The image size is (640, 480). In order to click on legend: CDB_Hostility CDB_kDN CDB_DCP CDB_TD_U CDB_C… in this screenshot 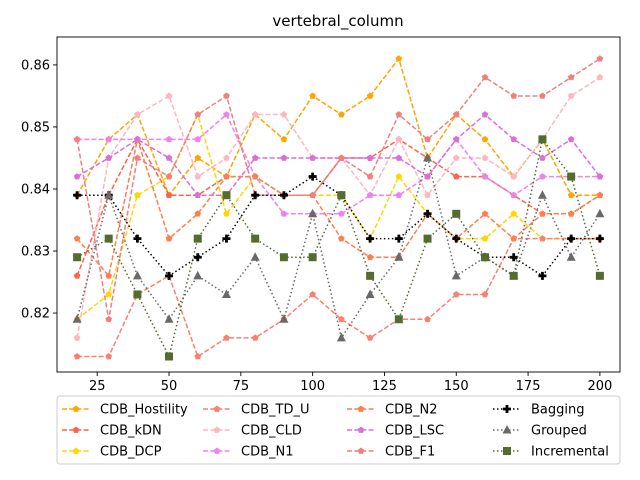, I will do `click(338, 430)`.